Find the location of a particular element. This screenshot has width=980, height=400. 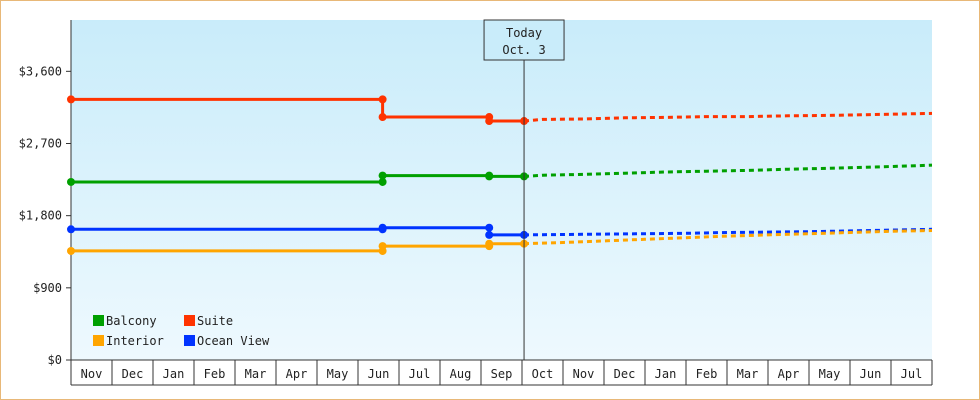

x-tick-label: Sep is located at coordinates (502, 374).